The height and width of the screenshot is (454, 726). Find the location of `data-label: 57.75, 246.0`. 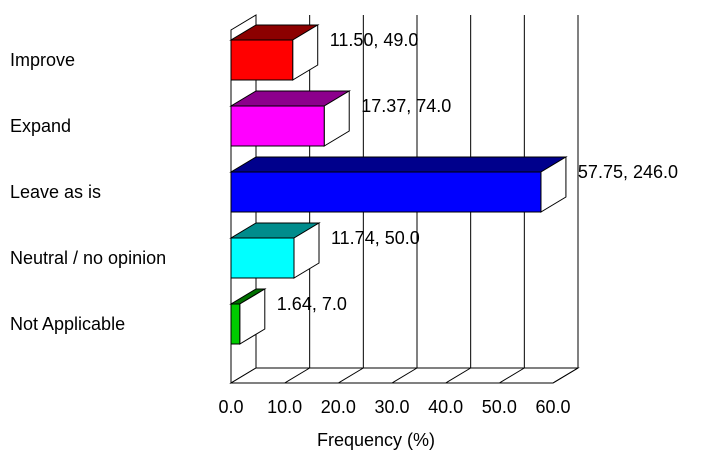

data-label: 57.75, 246.0 is located at coordinates (628, 172).